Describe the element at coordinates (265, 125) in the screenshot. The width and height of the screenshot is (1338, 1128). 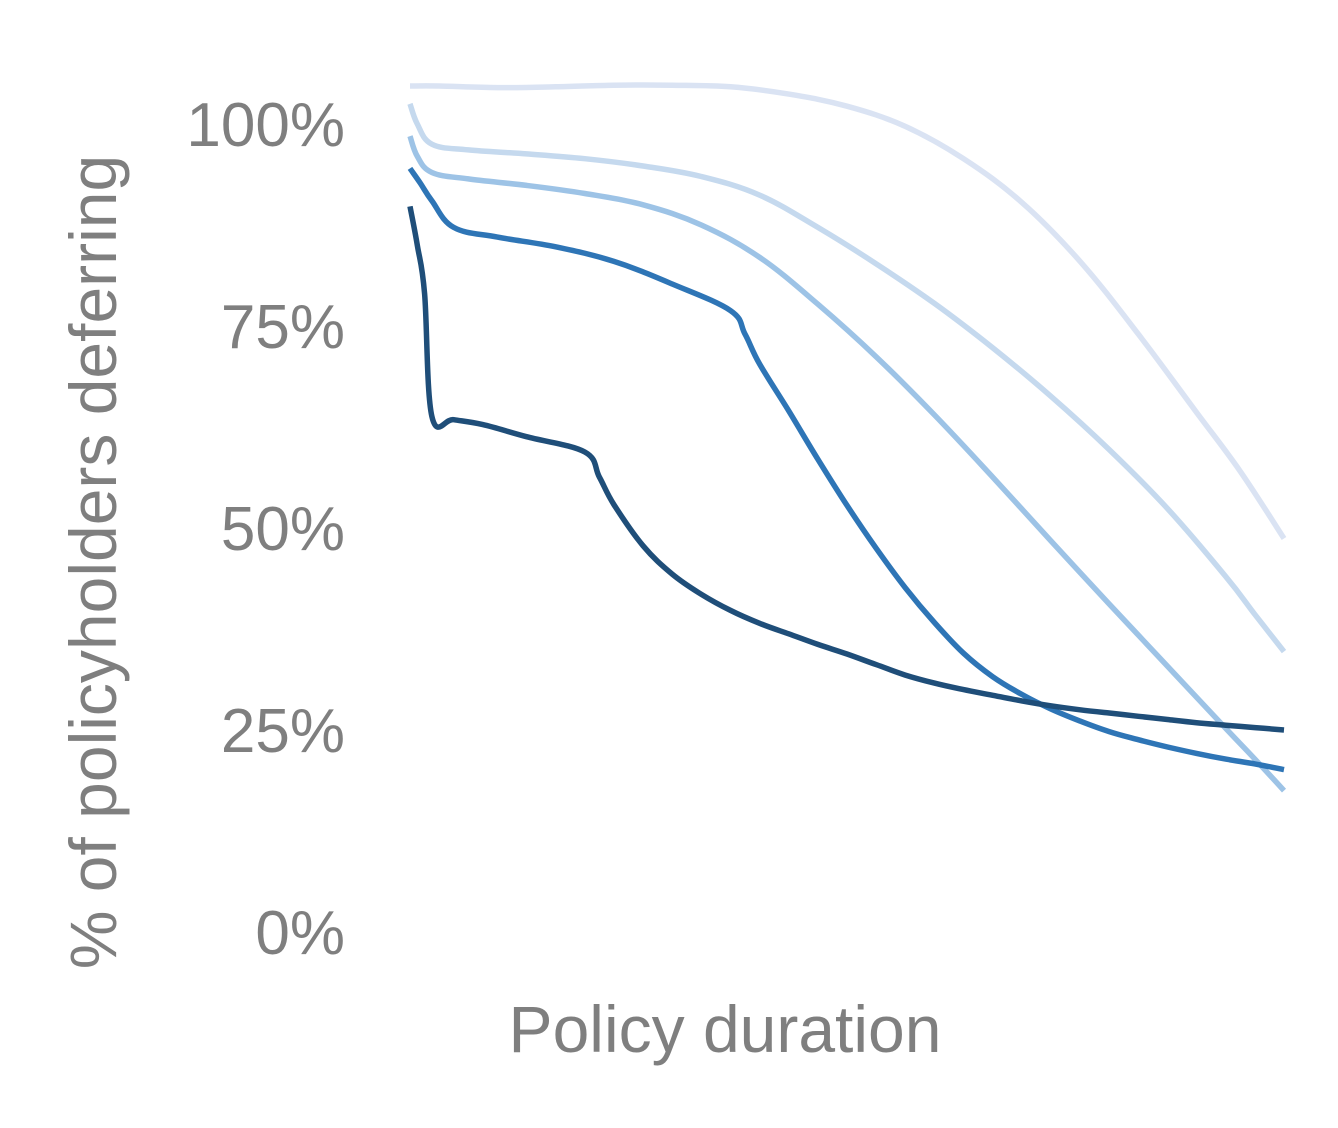
I see `y-tick-label: 100%` at that location.